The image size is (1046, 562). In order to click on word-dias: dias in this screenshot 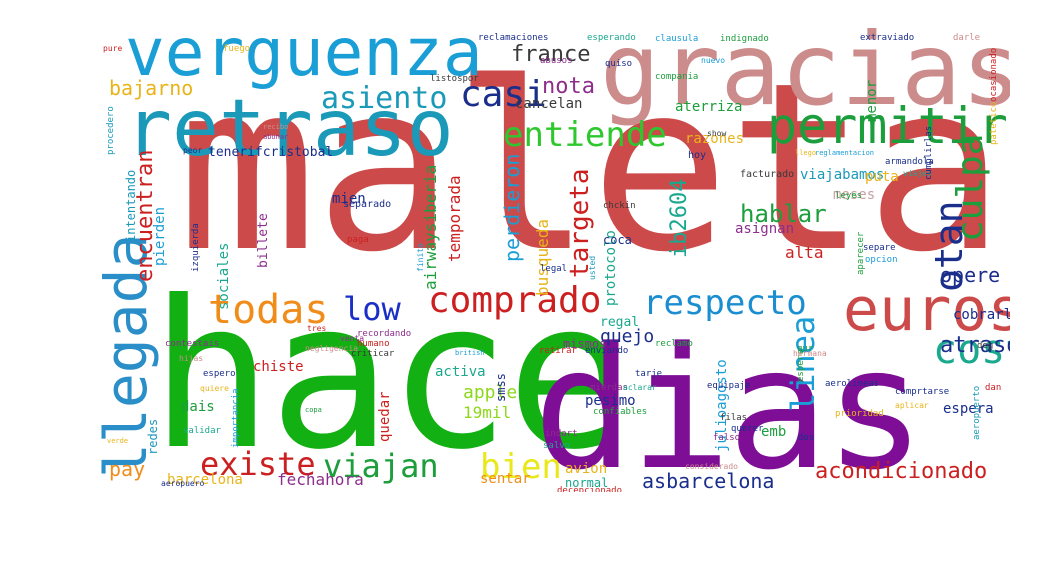, I will do `click(729, 401)`.